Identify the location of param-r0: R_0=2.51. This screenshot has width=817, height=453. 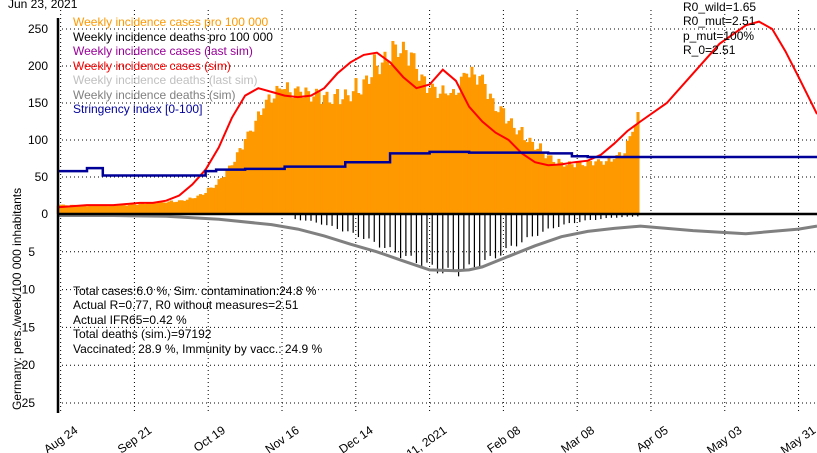
(709, 50).